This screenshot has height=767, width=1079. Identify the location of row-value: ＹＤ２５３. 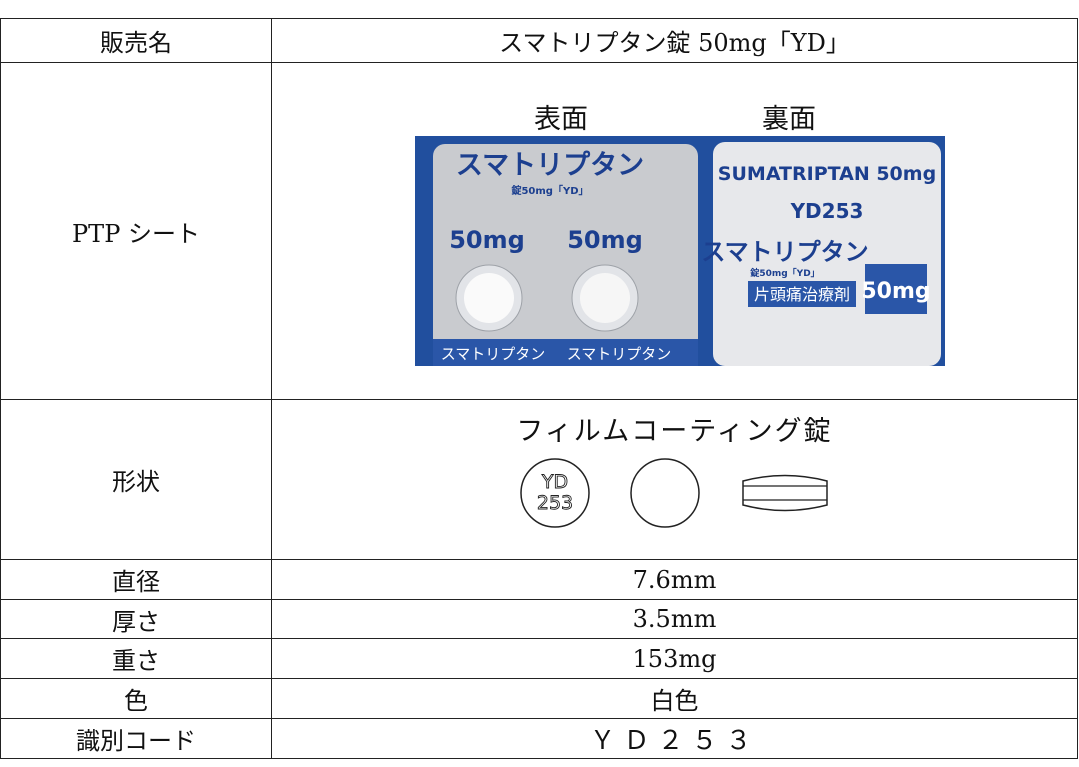
(674, 738).